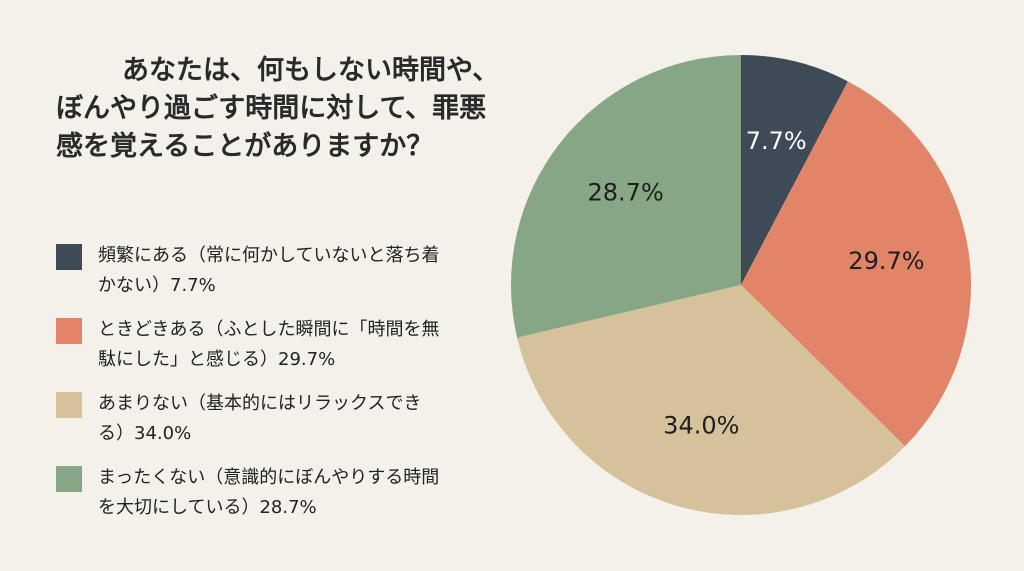 This screenshot has height=571, width=1024. What do you see at coordinates (794, 170) in the screenshot?
I see `pie-slice-frequent` at bounding box center [794, 170].